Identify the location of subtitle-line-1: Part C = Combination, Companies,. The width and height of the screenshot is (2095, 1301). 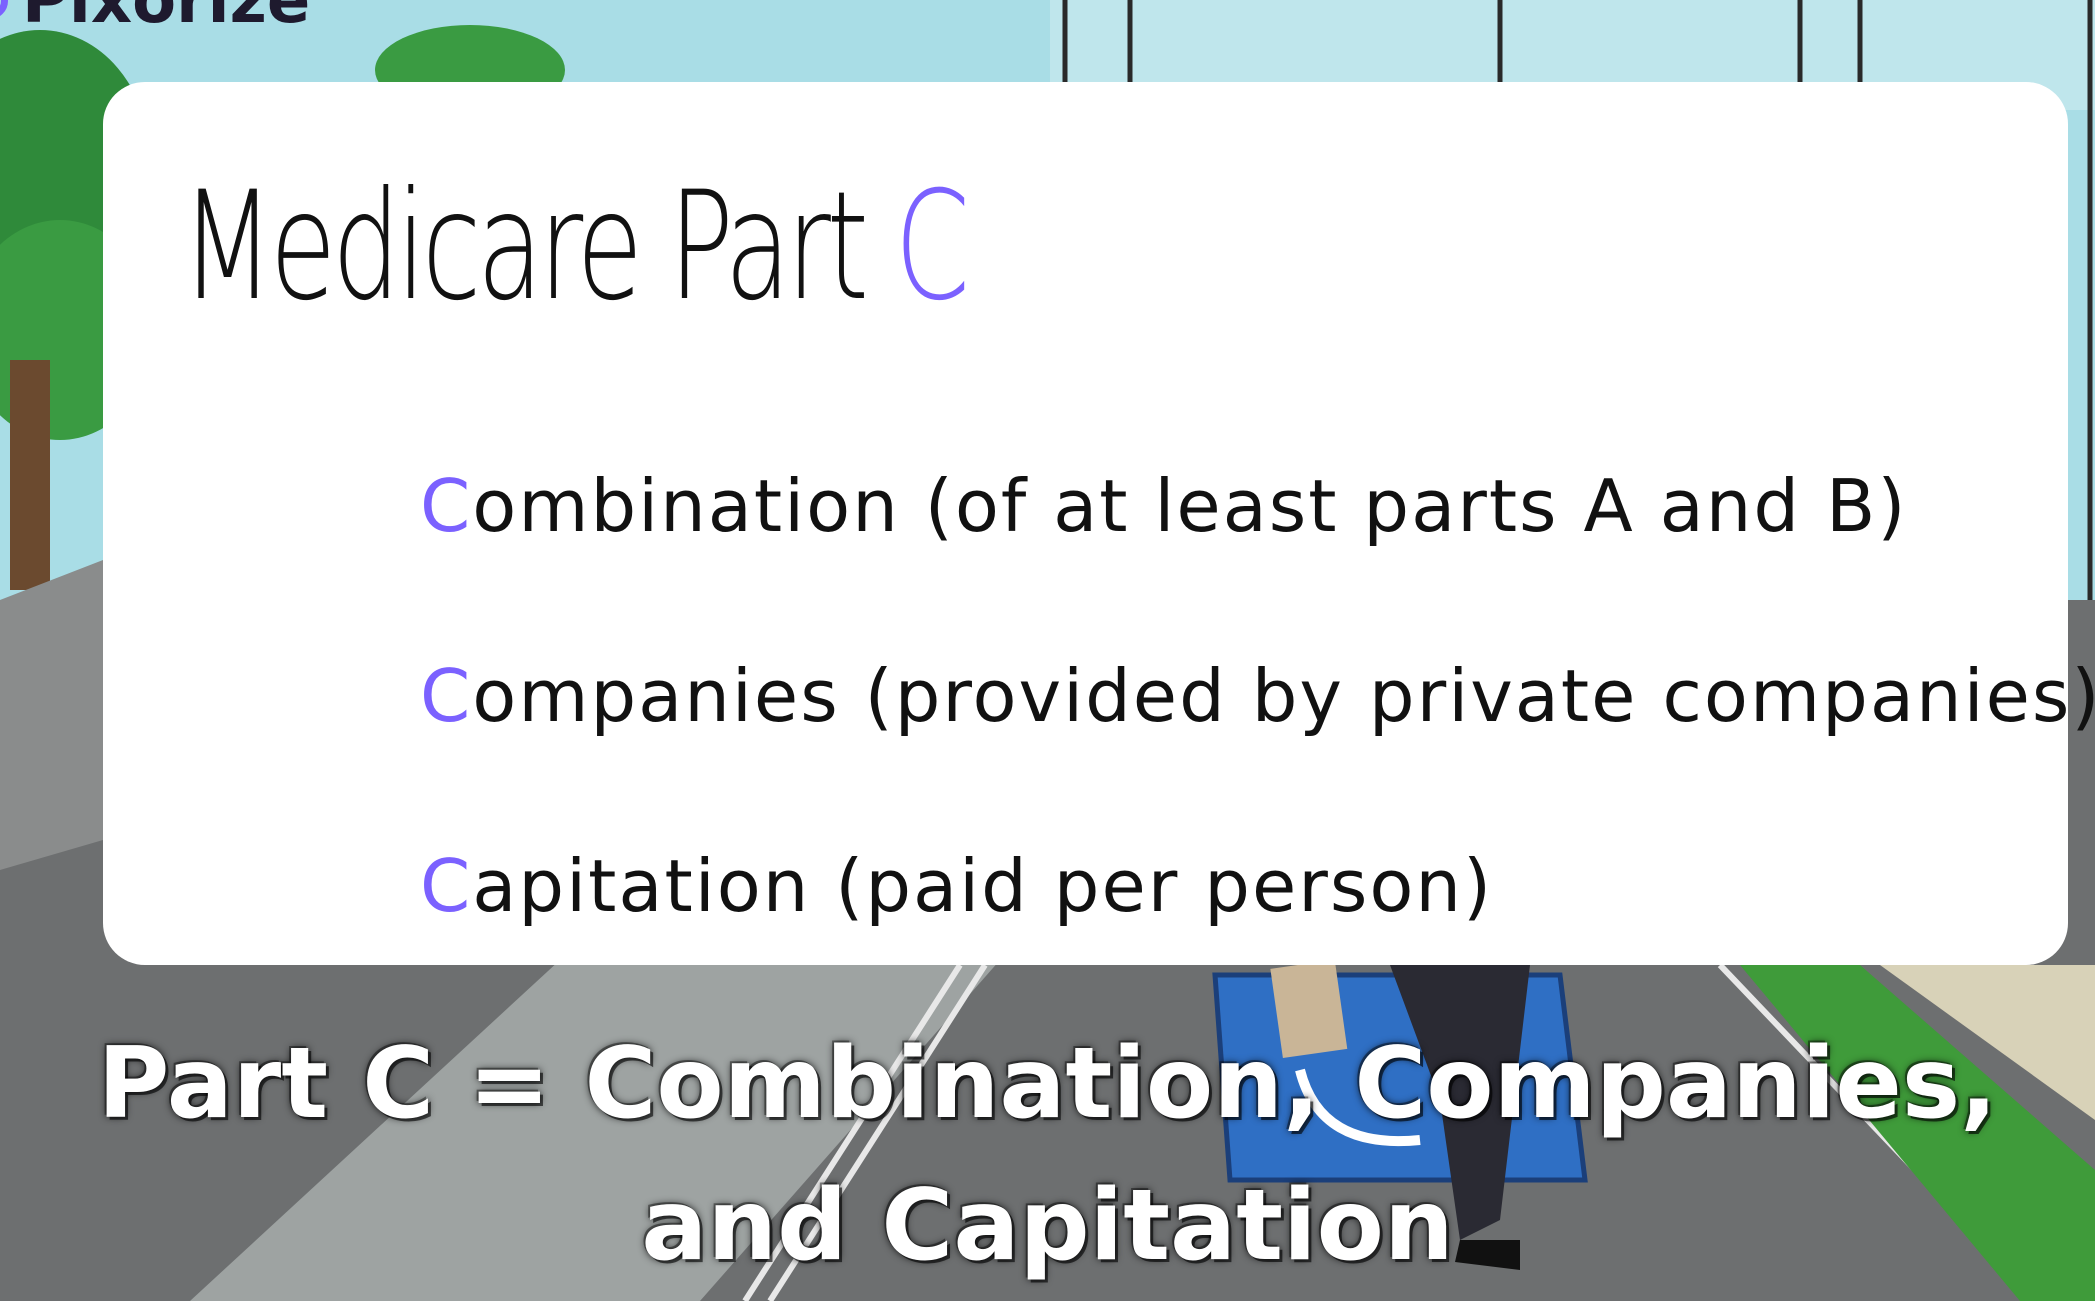
(1047, 1084).